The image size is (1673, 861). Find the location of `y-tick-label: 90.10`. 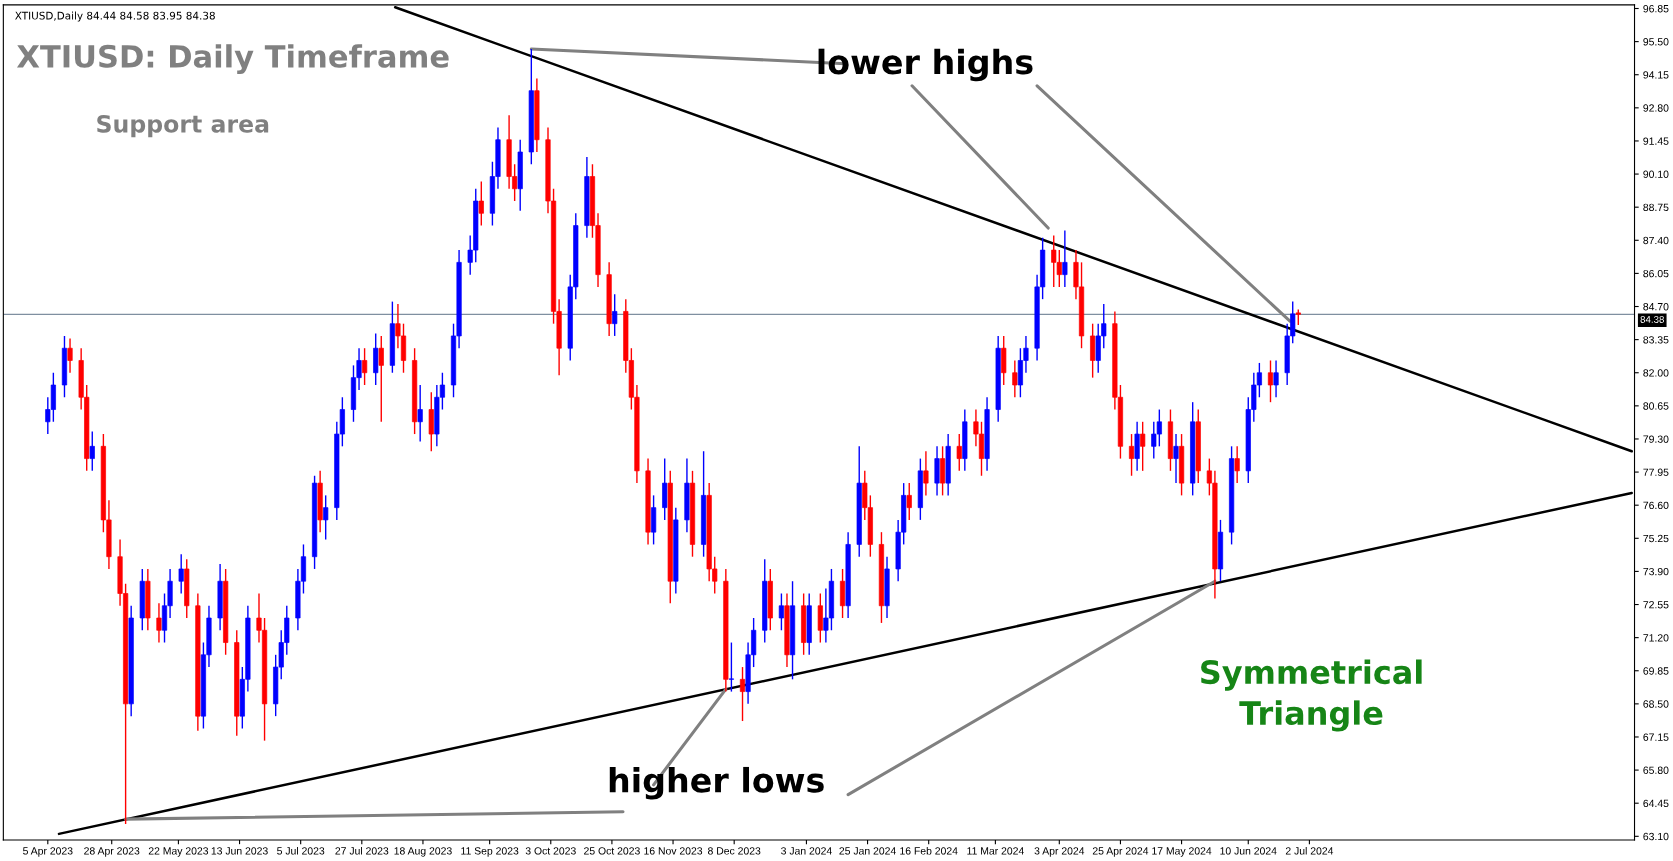

y-tick-label: 90.10 is located at coordinates (1656, 174).